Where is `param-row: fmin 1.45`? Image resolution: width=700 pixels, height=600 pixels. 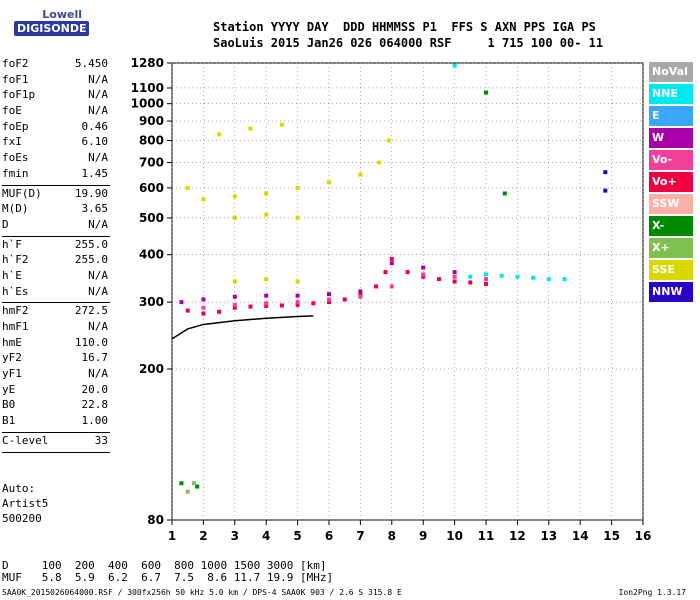
param-row: fmin 1.45 is located at coordinates (56, 175).